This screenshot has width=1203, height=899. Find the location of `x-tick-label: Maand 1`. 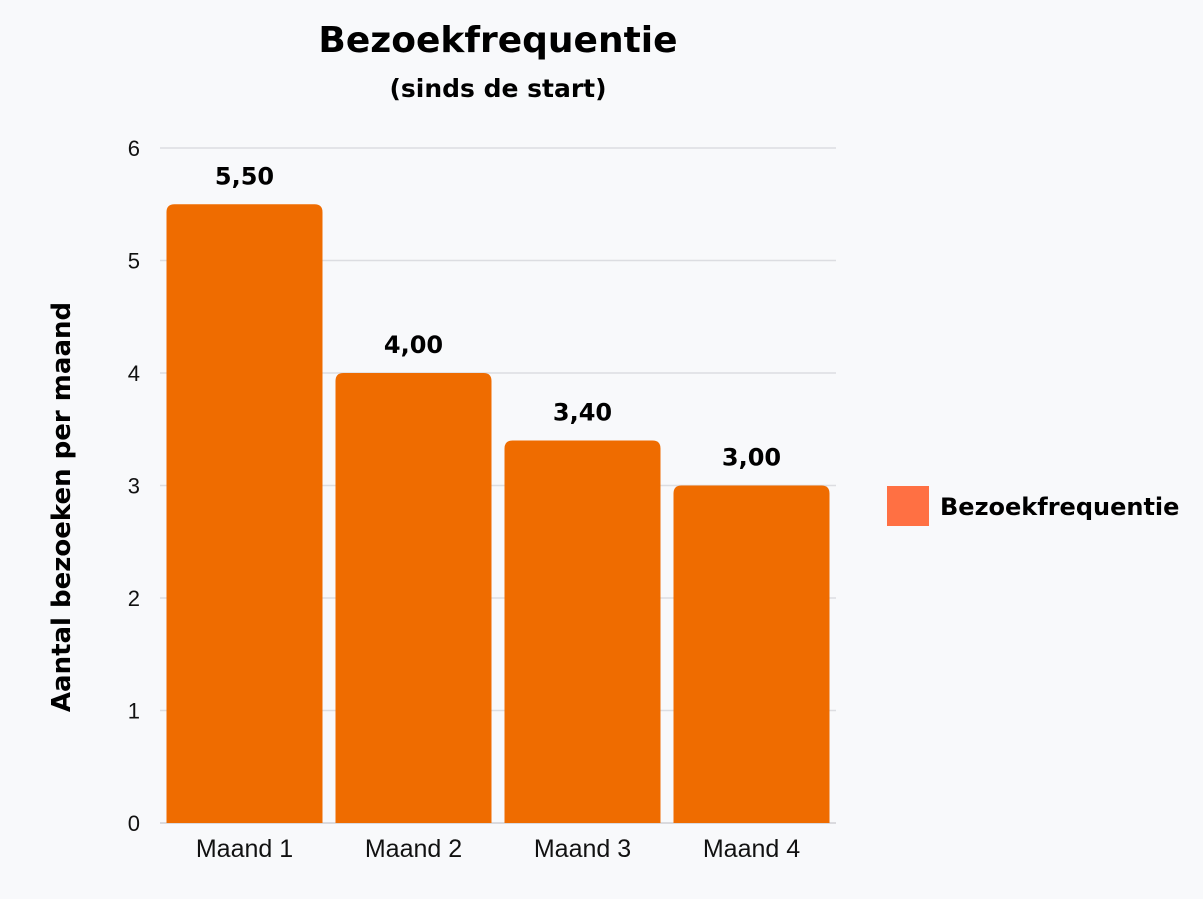

x-tick-label: Maand 1 is located at coordinates (244, 849).